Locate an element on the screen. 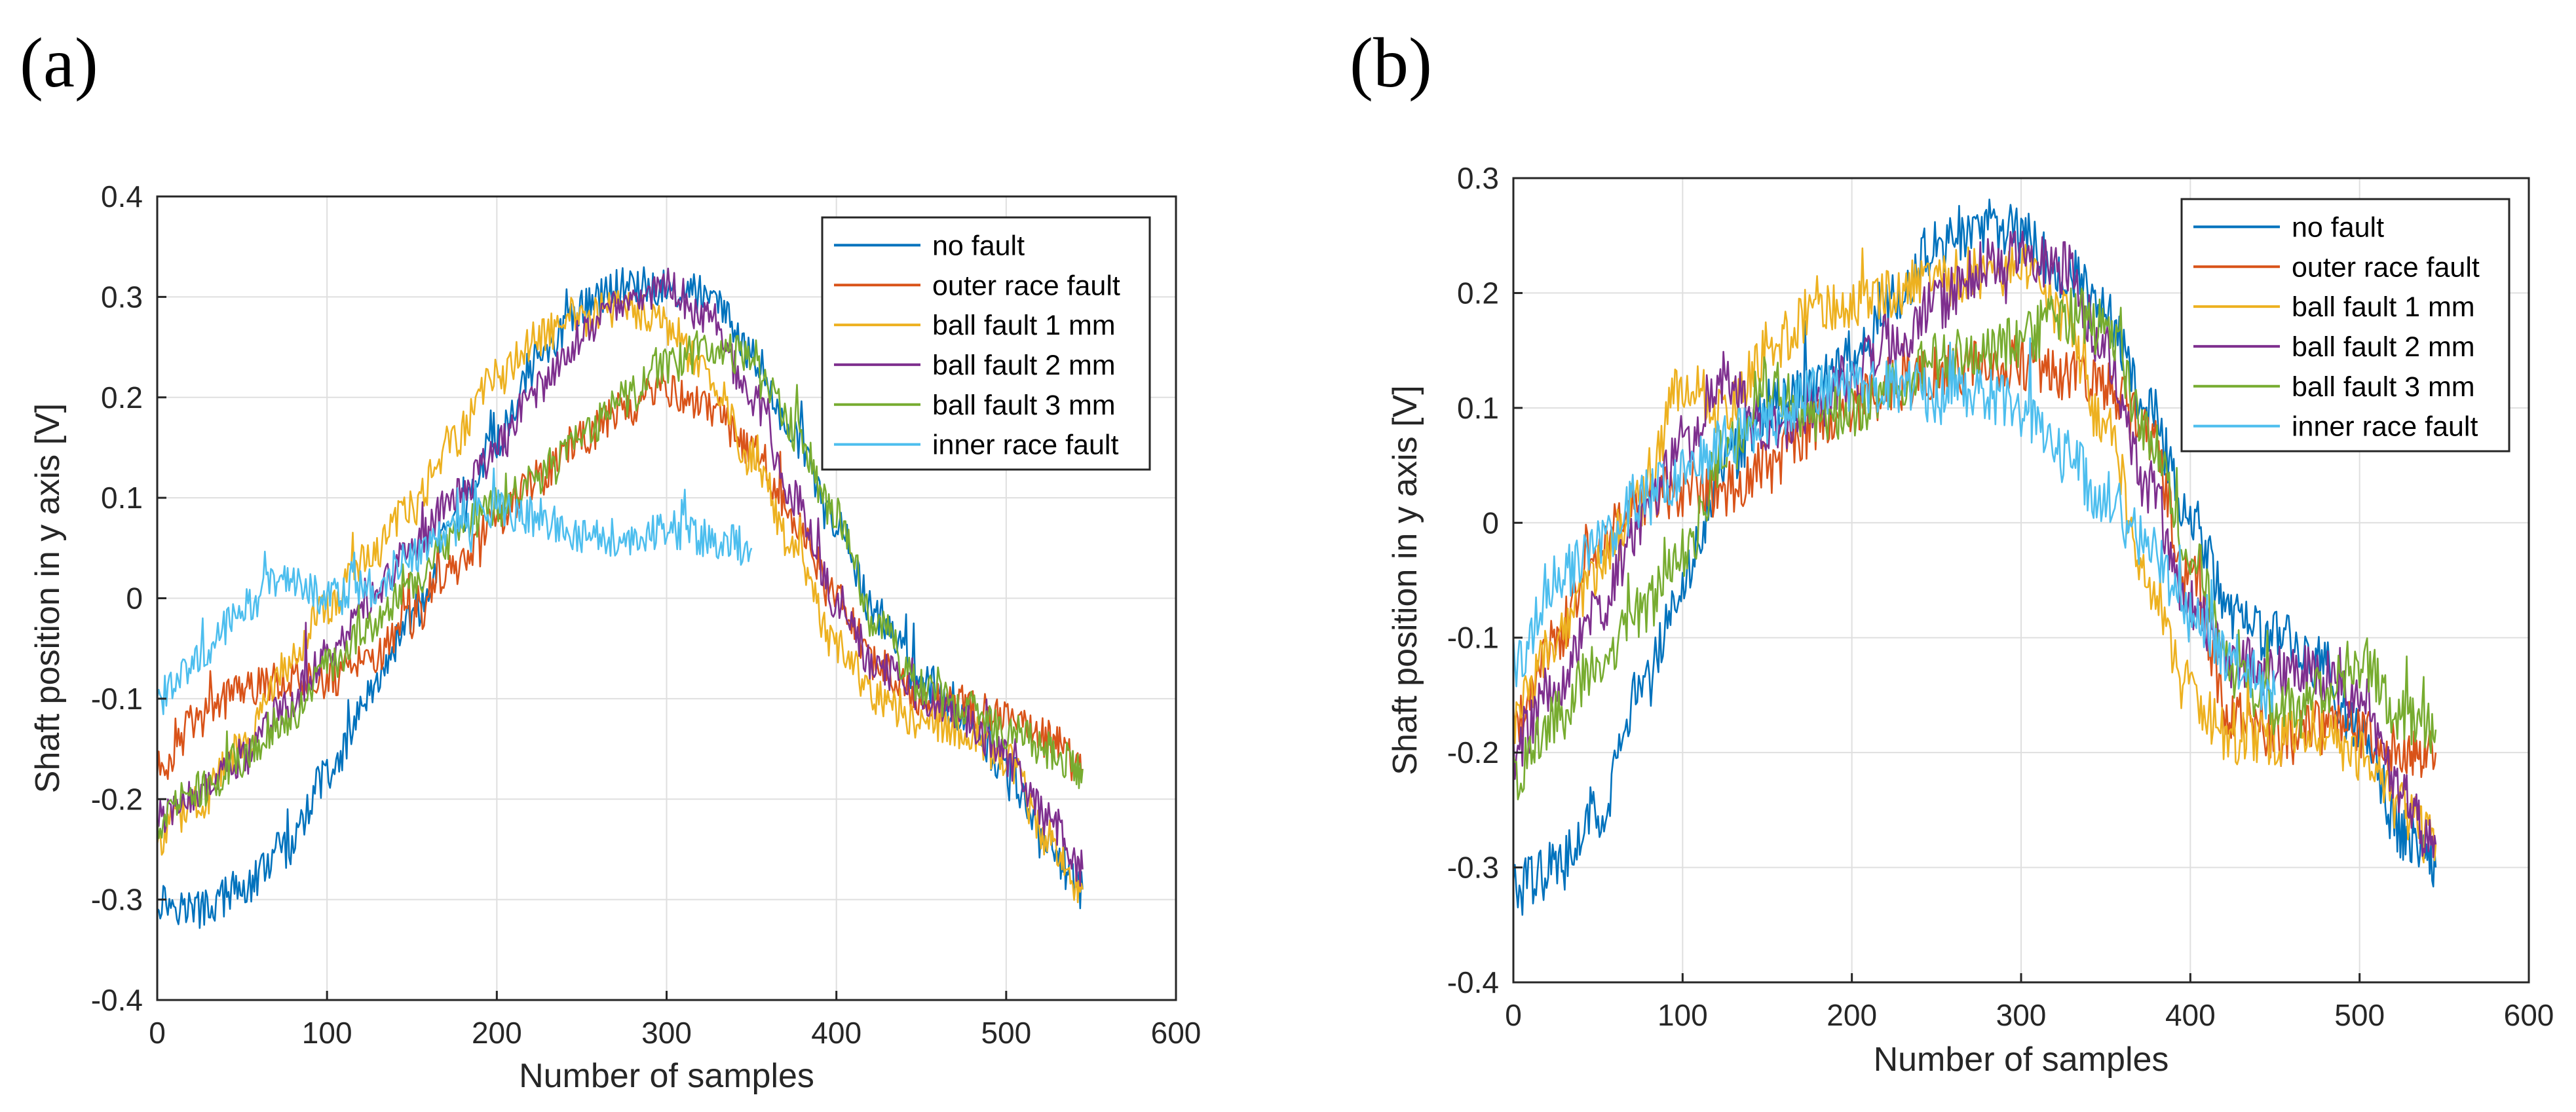 The width and height of the screenshot is (2576, 1112). panel-label-a: (a) is located at coordinates (59, 63).